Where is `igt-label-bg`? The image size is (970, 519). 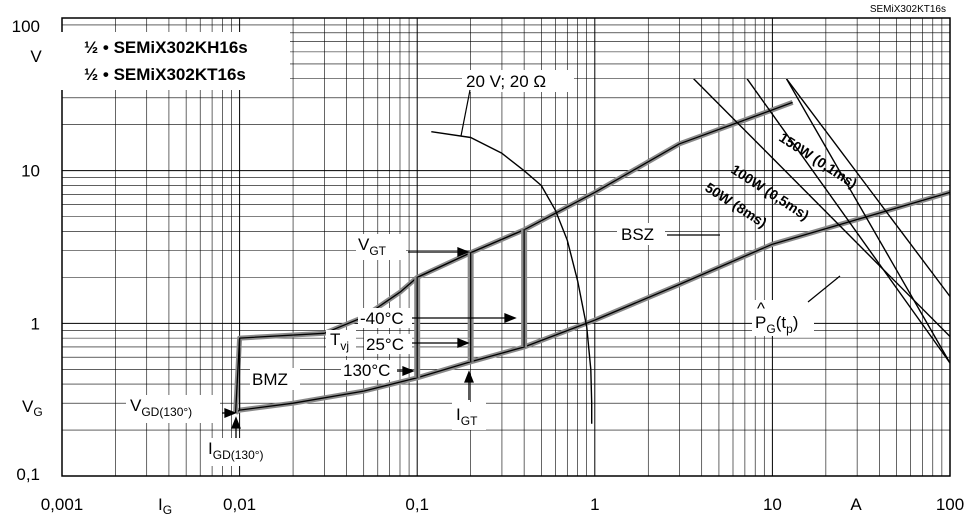 igt-label-bg is located at coordinates (469, 416).